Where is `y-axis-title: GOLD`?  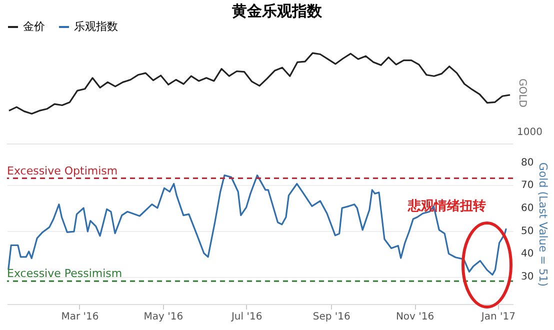 y-axis-title: GOLD is located at coordinates (522, 93).